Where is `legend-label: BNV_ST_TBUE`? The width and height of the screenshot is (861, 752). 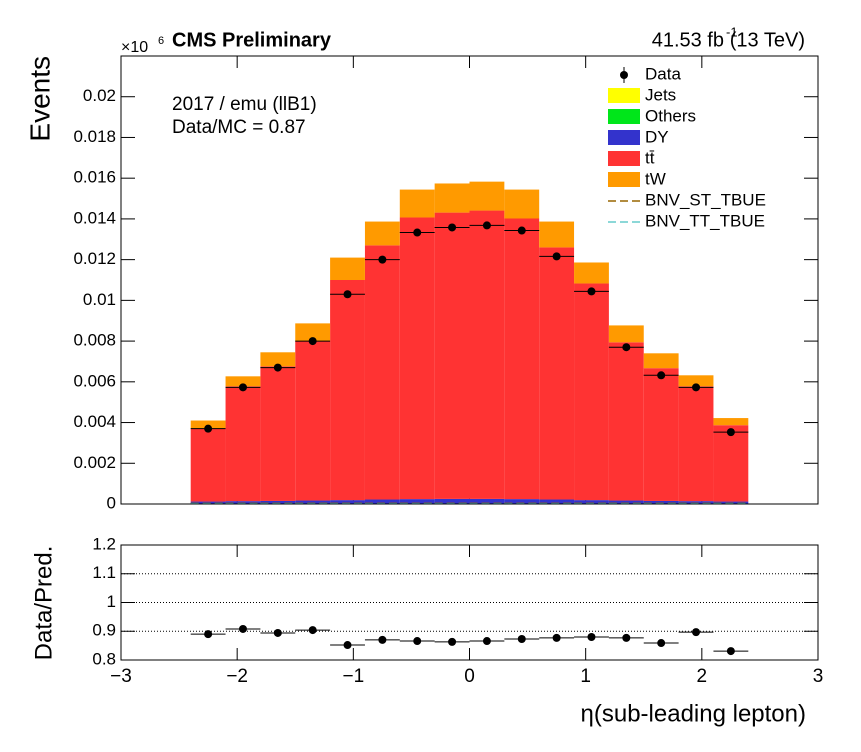 legend-label: BNV_ST_TBUE is located at coordinates (705, 199).